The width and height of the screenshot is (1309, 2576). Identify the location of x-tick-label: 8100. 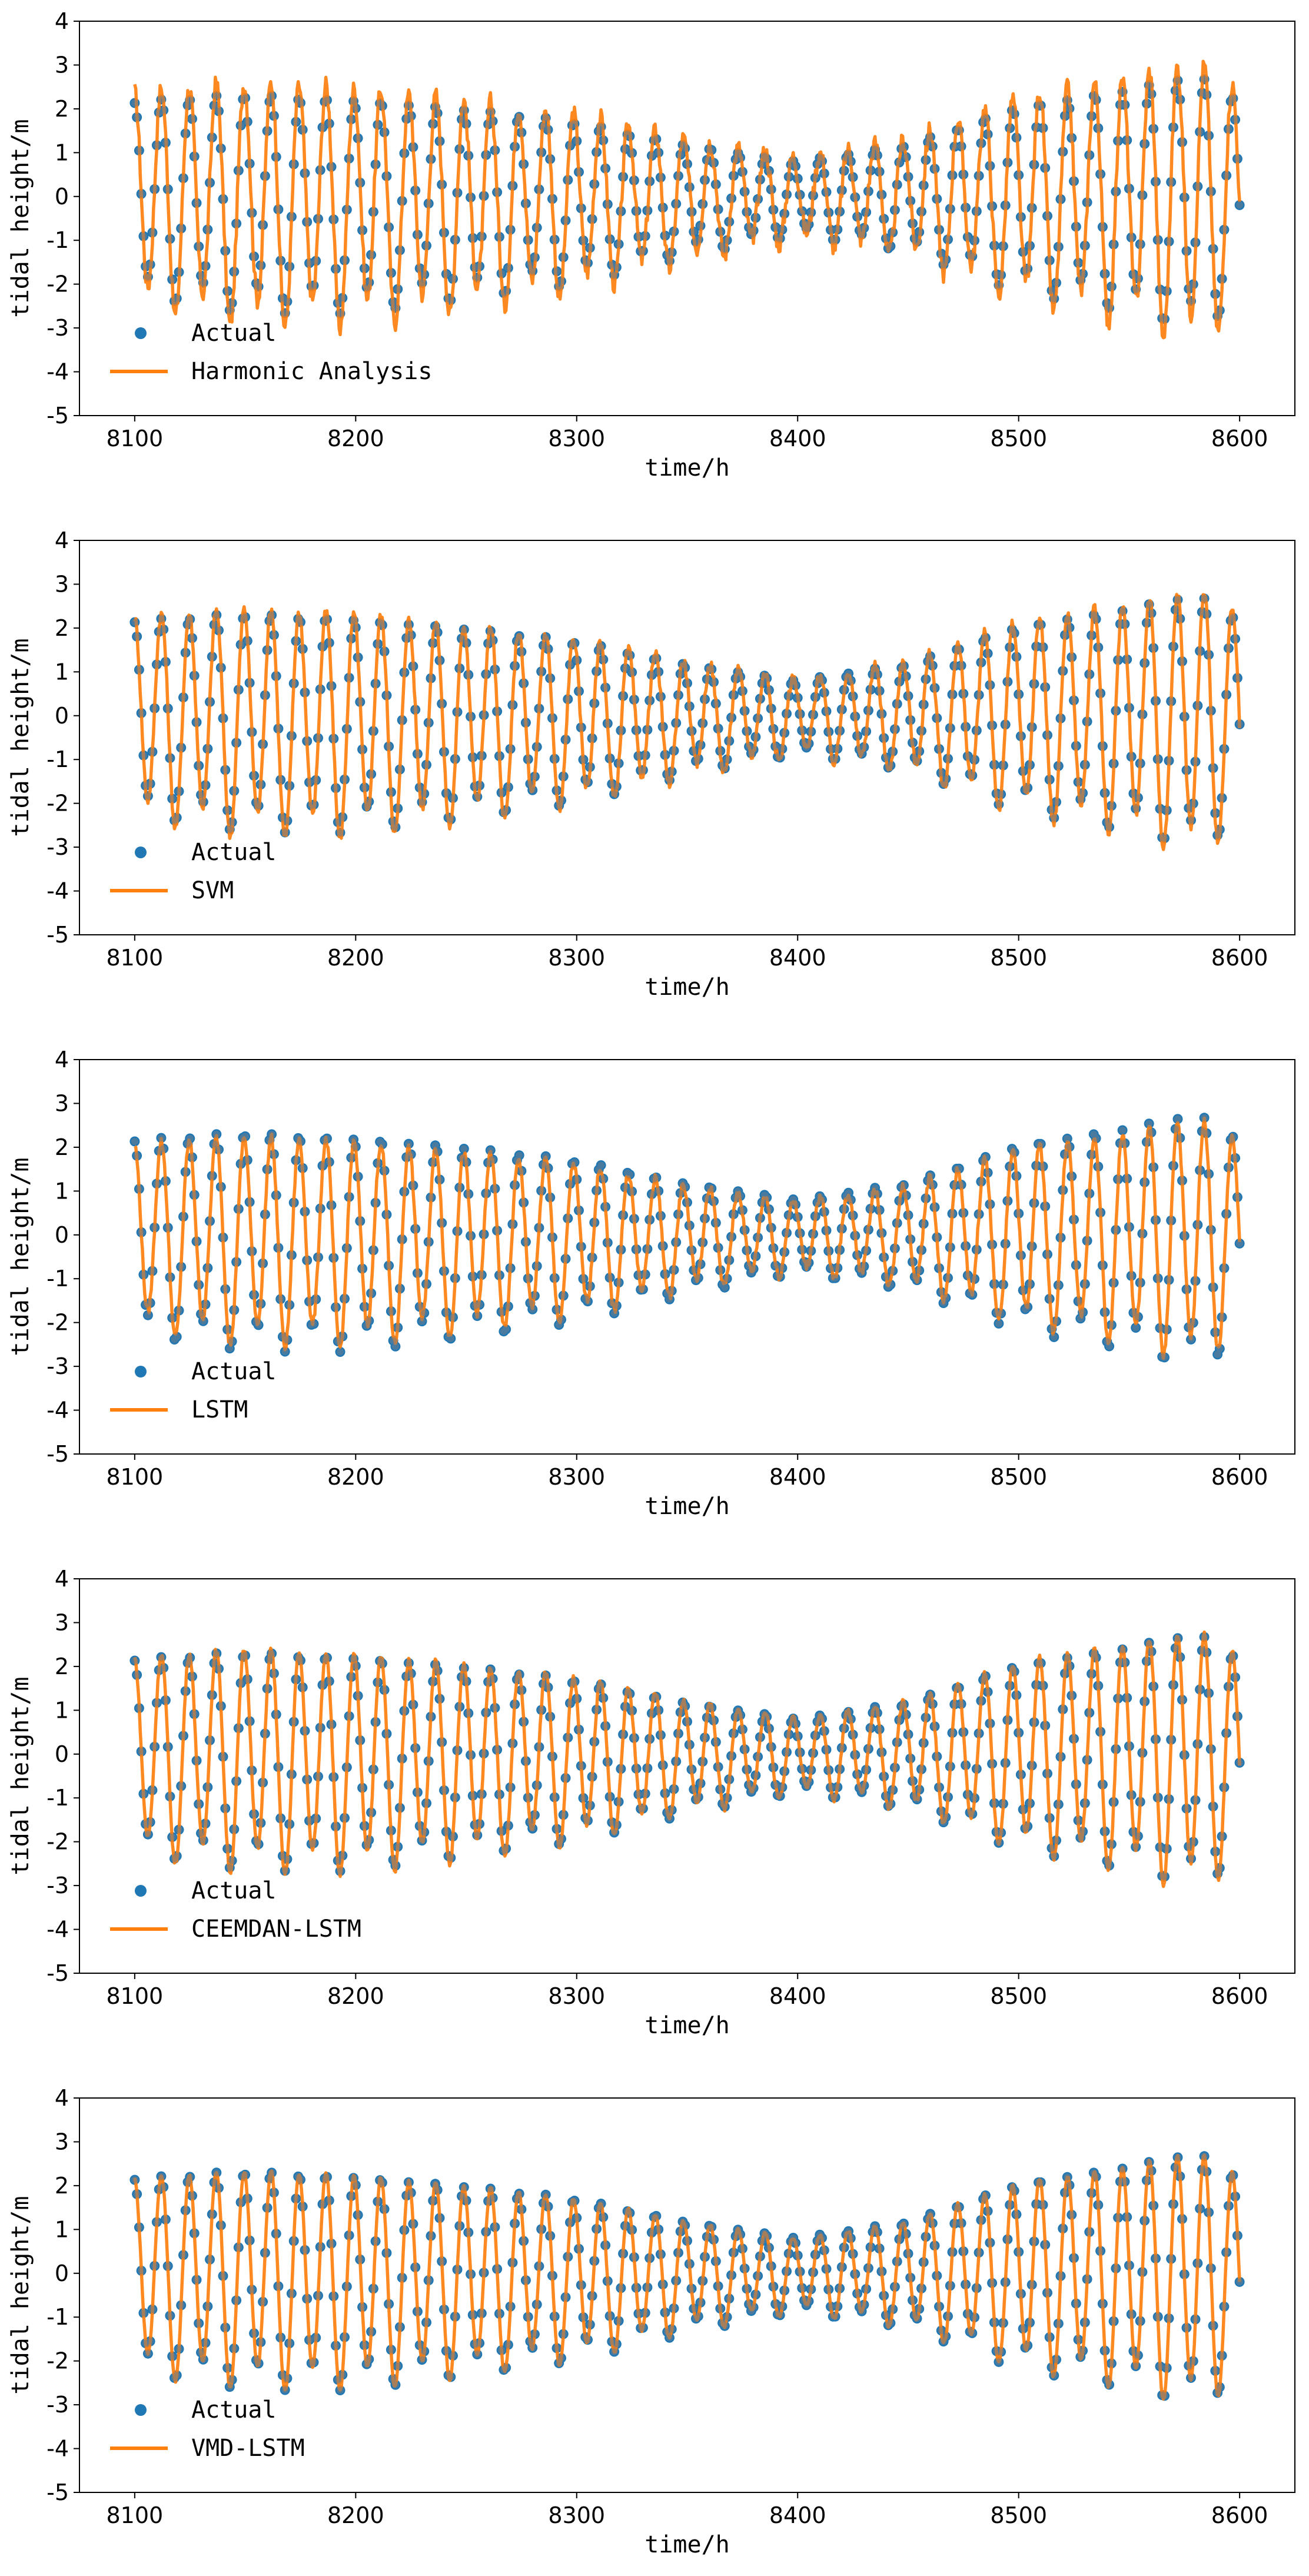
(135, 1477).